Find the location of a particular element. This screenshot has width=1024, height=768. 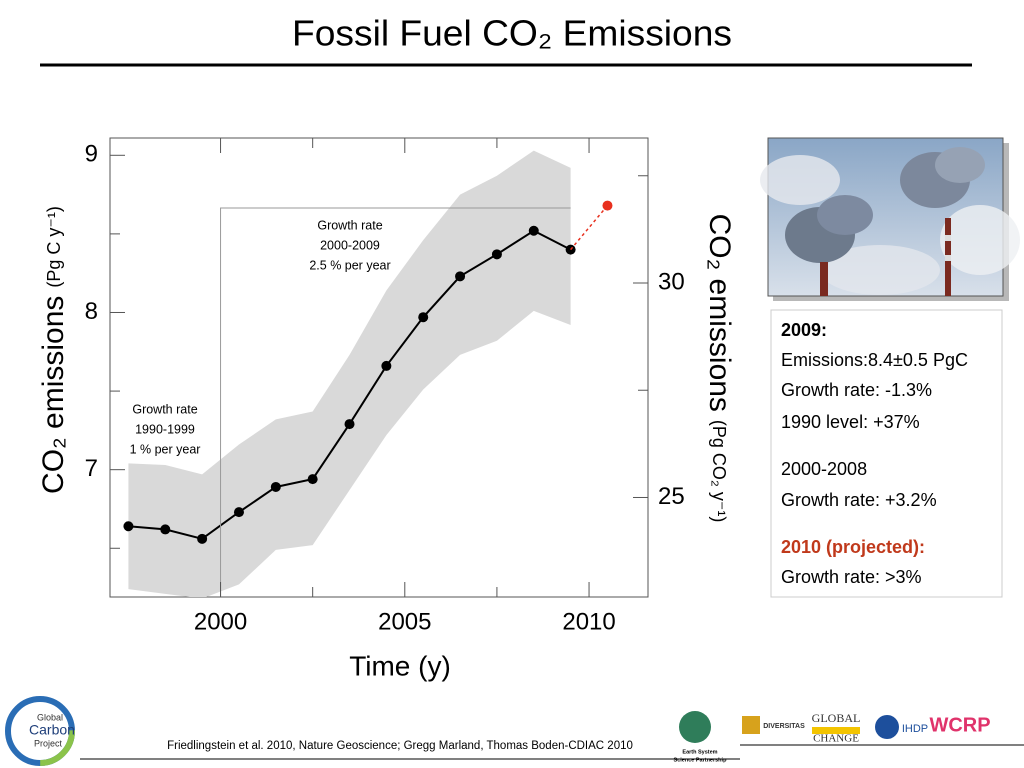

y2-axis-label: CO₂ emissions (Pg CO₂ y⁻¹) is located at coordinates (719, 368).